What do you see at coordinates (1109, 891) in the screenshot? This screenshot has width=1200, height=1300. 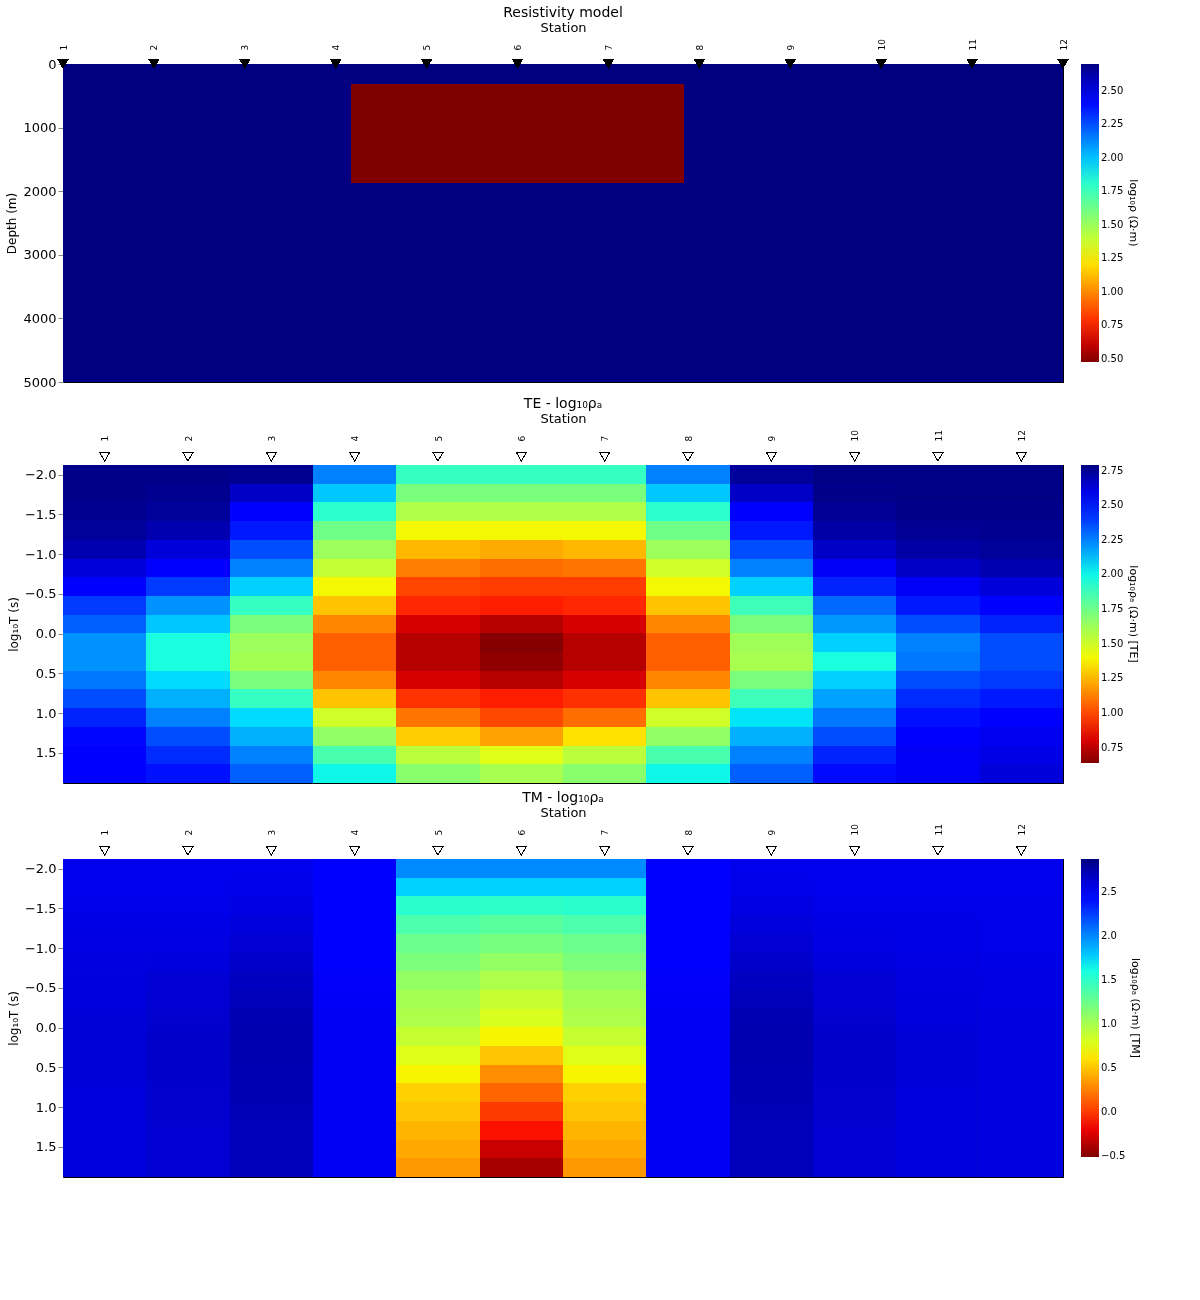 I see `color-bar-label: 2.5` at bounding box center [1109, 891].